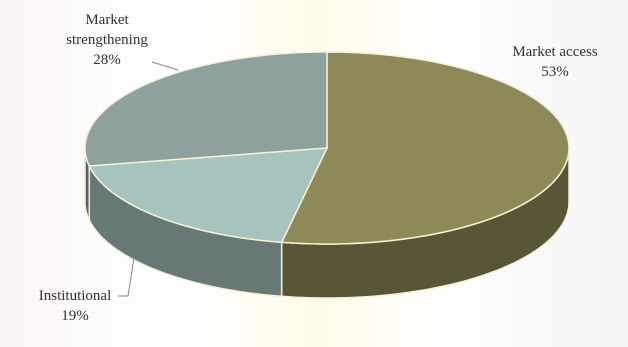 The height and width of the screenshot is (347, 628). Describe the element at coordinates (107, 60) in the screenshot. I see `label-value: 28%` at that location.